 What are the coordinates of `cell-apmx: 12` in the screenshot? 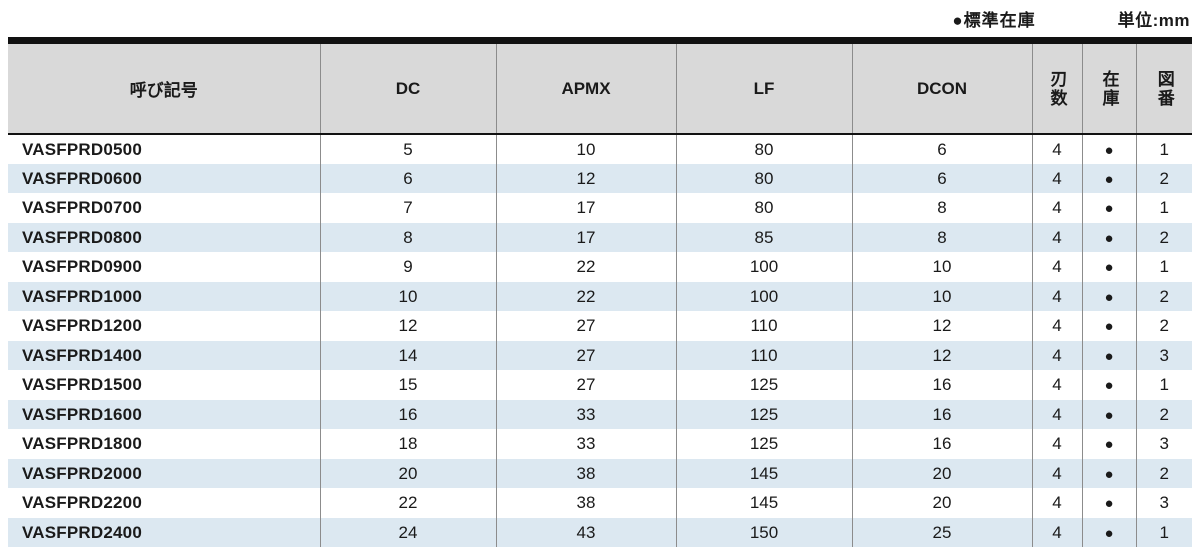 It's located at (585, 178).